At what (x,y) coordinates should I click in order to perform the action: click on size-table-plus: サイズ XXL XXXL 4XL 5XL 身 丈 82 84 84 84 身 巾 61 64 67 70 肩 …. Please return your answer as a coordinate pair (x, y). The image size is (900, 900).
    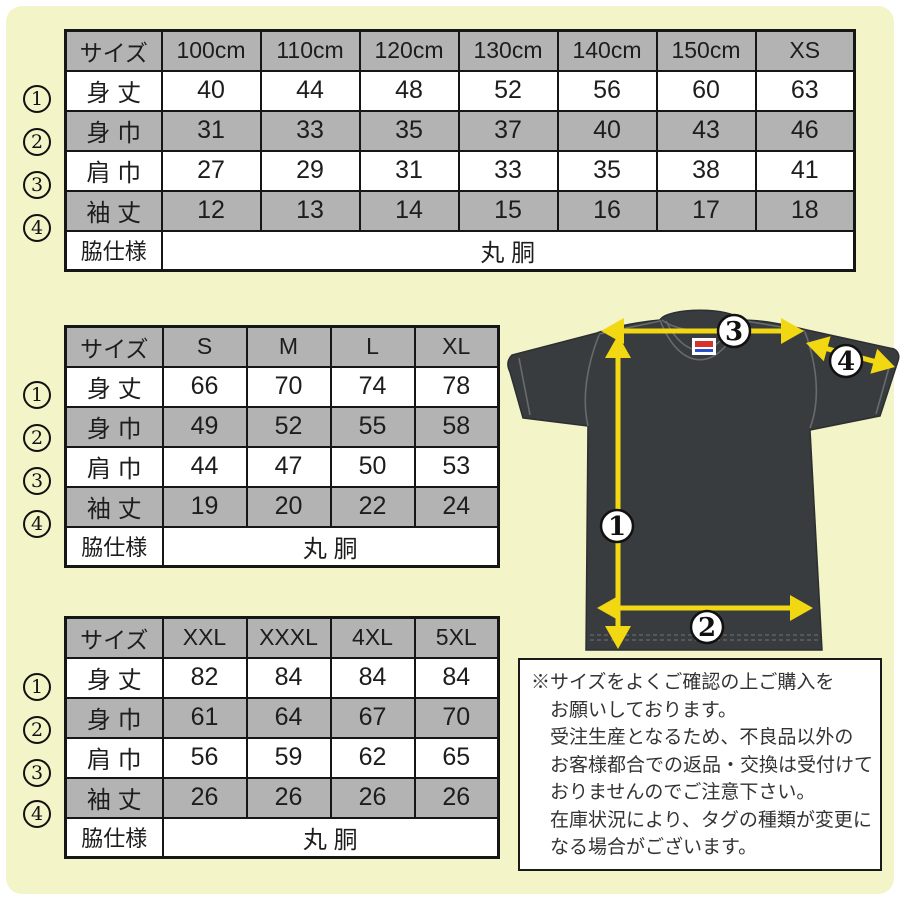
    Looking at the image, I should click on (282, 737).